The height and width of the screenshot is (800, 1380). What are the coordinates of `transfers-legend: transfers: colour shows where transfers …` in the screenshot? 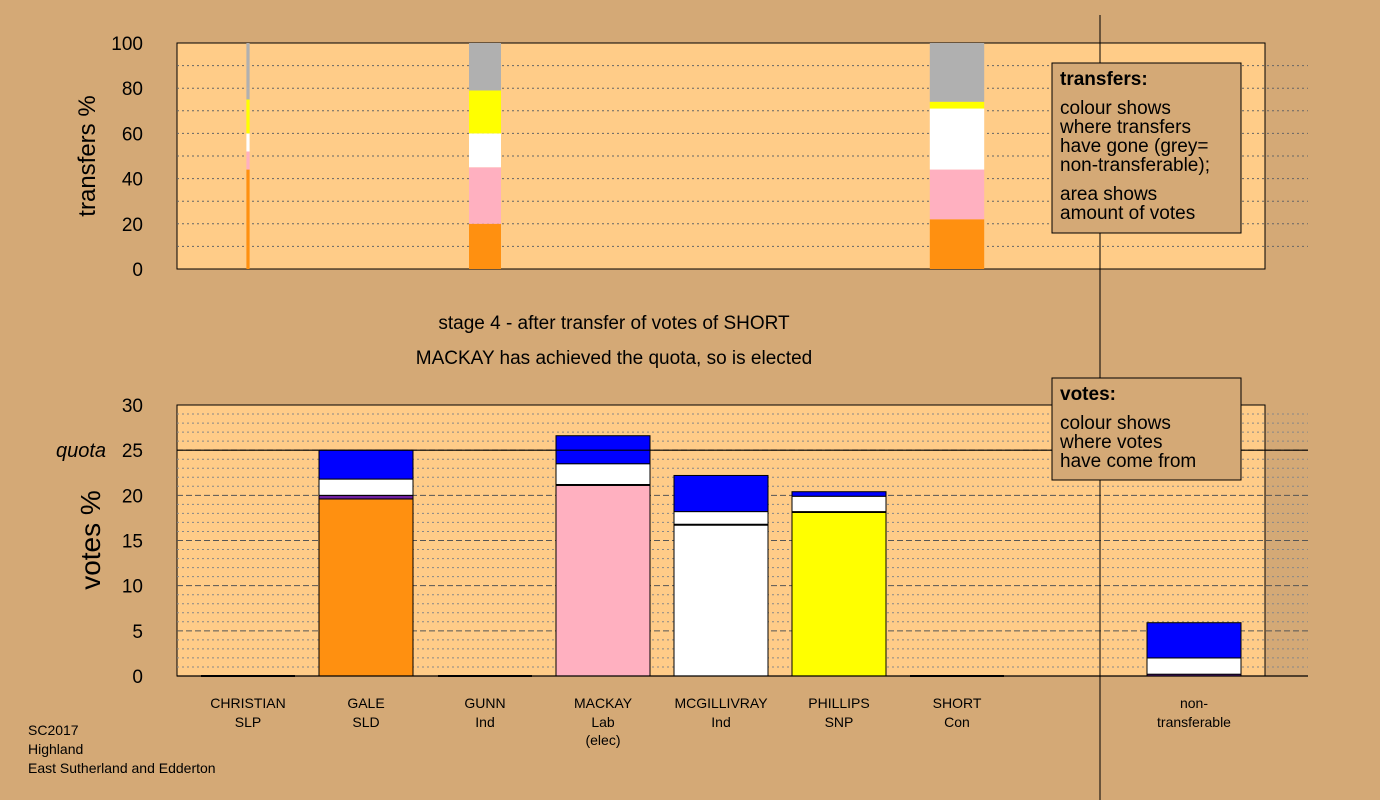 It's located at (1146, 148).